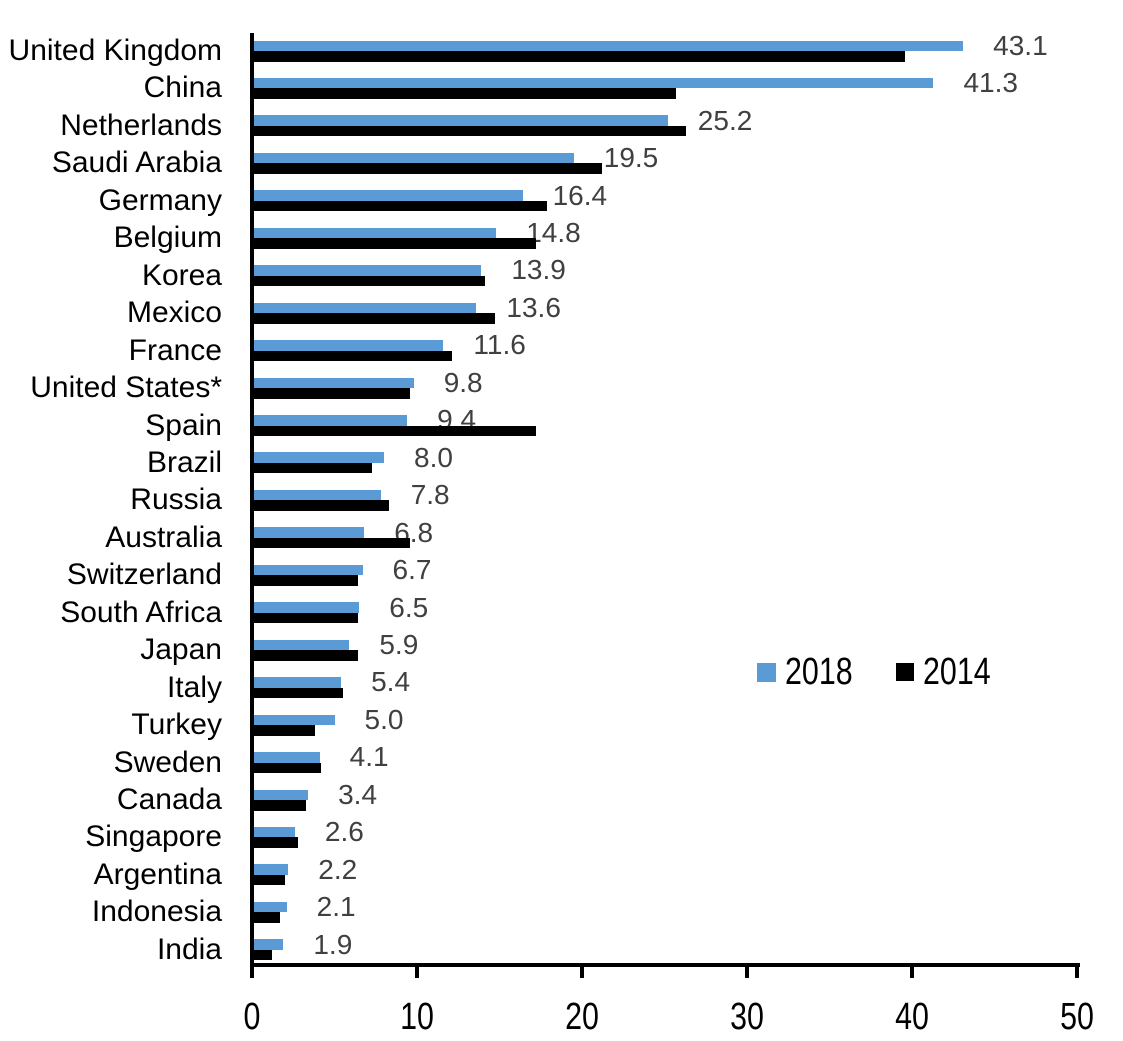  What do you see at coordinates (189, 949) in the screenshot?
I see `category-label: India` at bounding box center [189, 949].